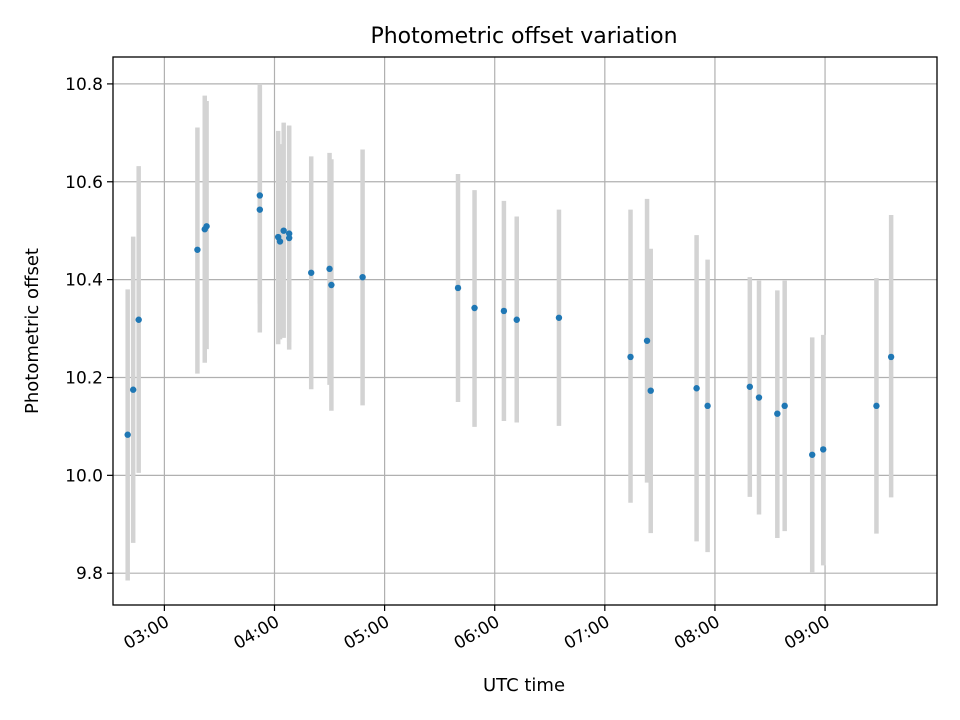 Image resolution: width=960 pixels, height=720 pixels. What do you see at coordinates (84, 85) in the screenshot?
I see `y-tick-label: 10.8` at bounding box center [84, 85].